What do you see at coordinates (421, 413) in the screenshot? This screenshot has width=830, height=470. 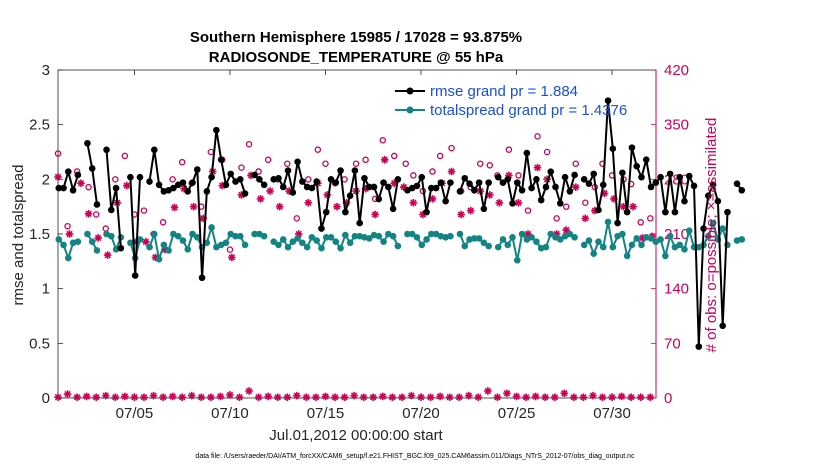 I see `x-tick-label: 07/20` at bounding box center [421, 413].